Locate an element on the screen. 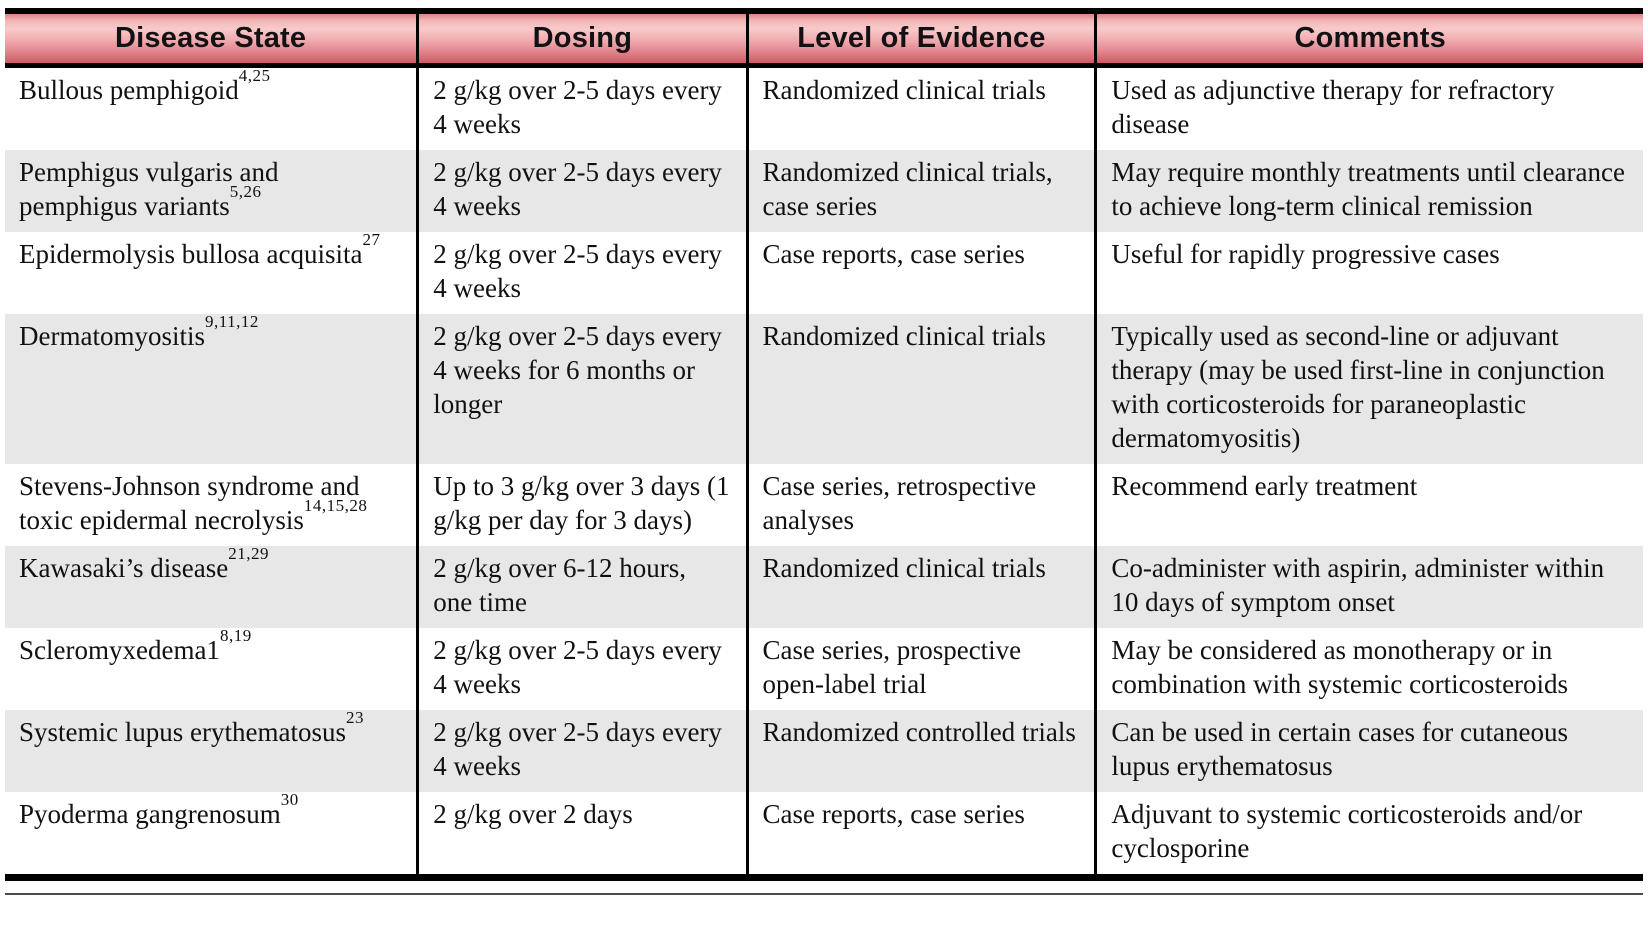 The image size is (1648, 944). column-header-dosing: Dosing is located at coordinates (581, 39).